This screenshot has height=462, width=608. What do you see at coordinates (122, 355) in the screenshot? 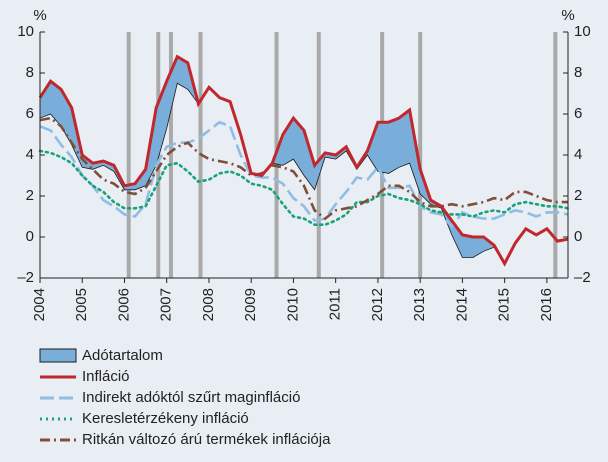
I see `legend-label: Adótartalom` at bounding box center [122, 355].